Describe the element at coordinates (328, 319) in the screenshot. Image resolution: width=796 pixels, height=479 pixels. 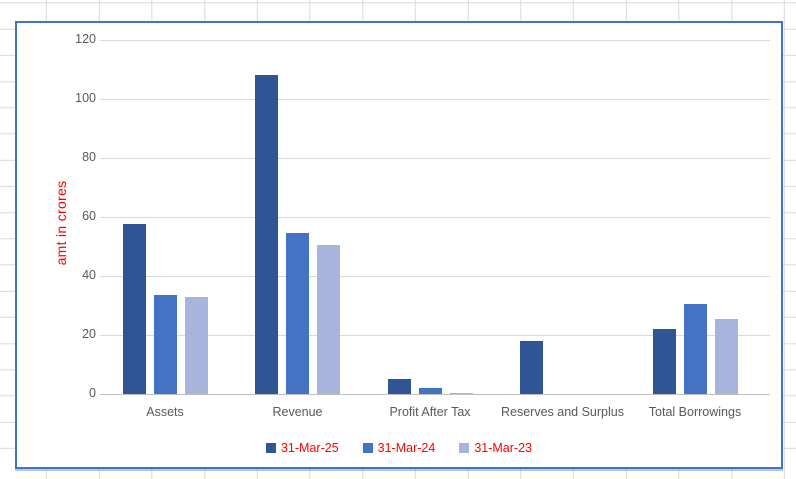
I see `bar-31-Mar-23-revenue` at that location.